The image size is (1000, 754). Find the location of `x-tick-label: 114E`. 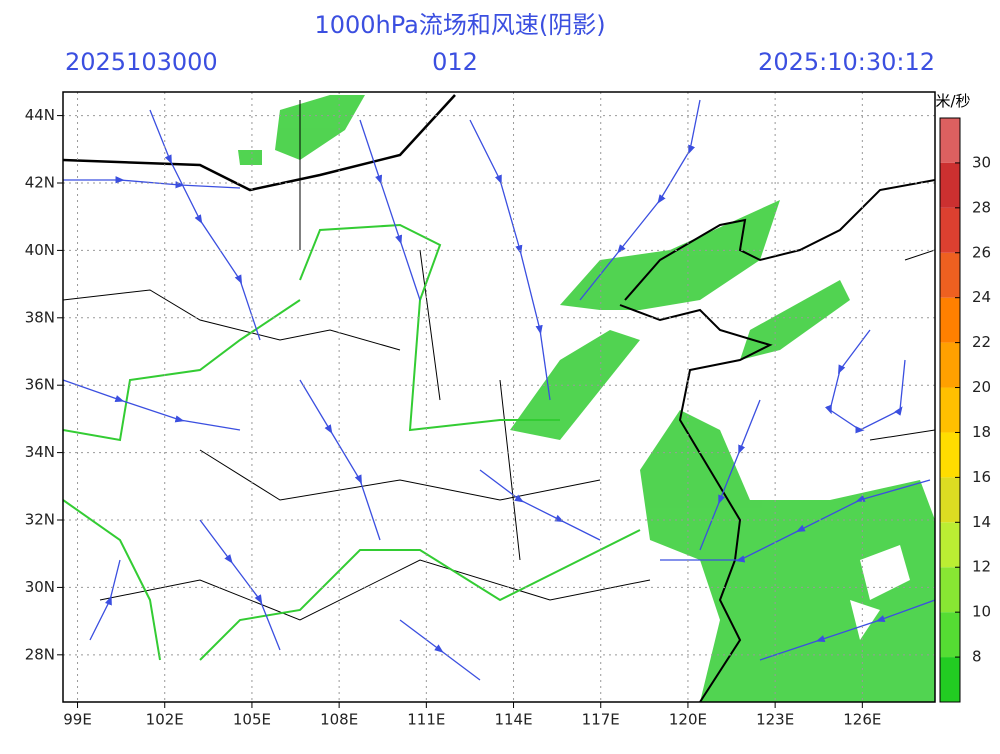

x-tick-label: 114E is located at coordinates (513, 720).